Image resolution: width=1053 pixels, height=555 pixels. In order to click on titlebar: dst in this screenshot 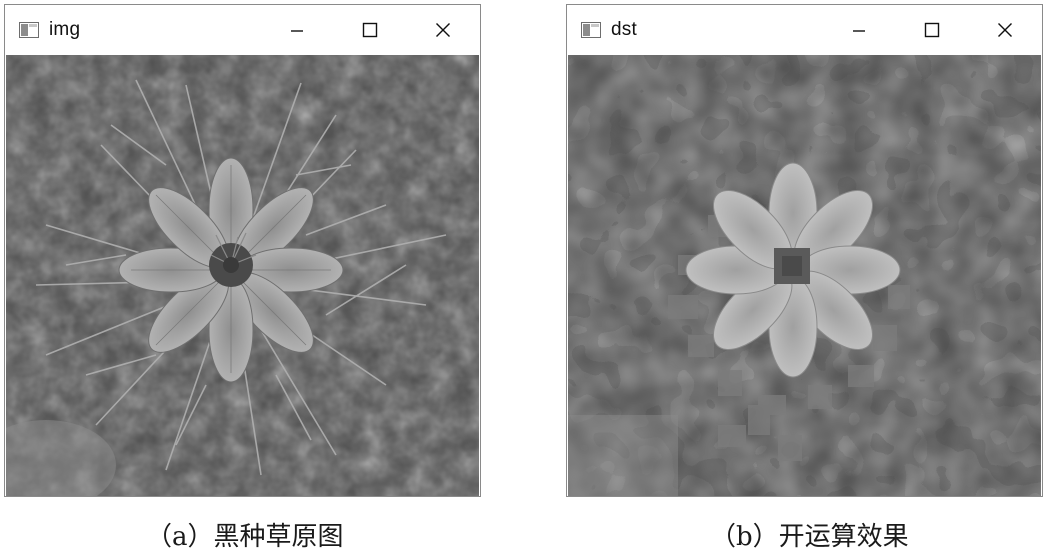, I will do `click(804, 30)`.